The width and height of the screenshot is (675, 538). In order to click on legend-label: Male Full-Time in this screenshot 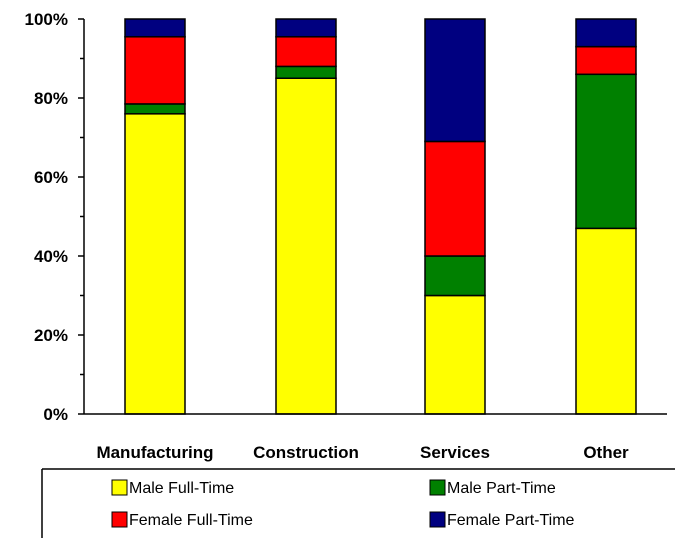, I will do `click(181, 488)`.